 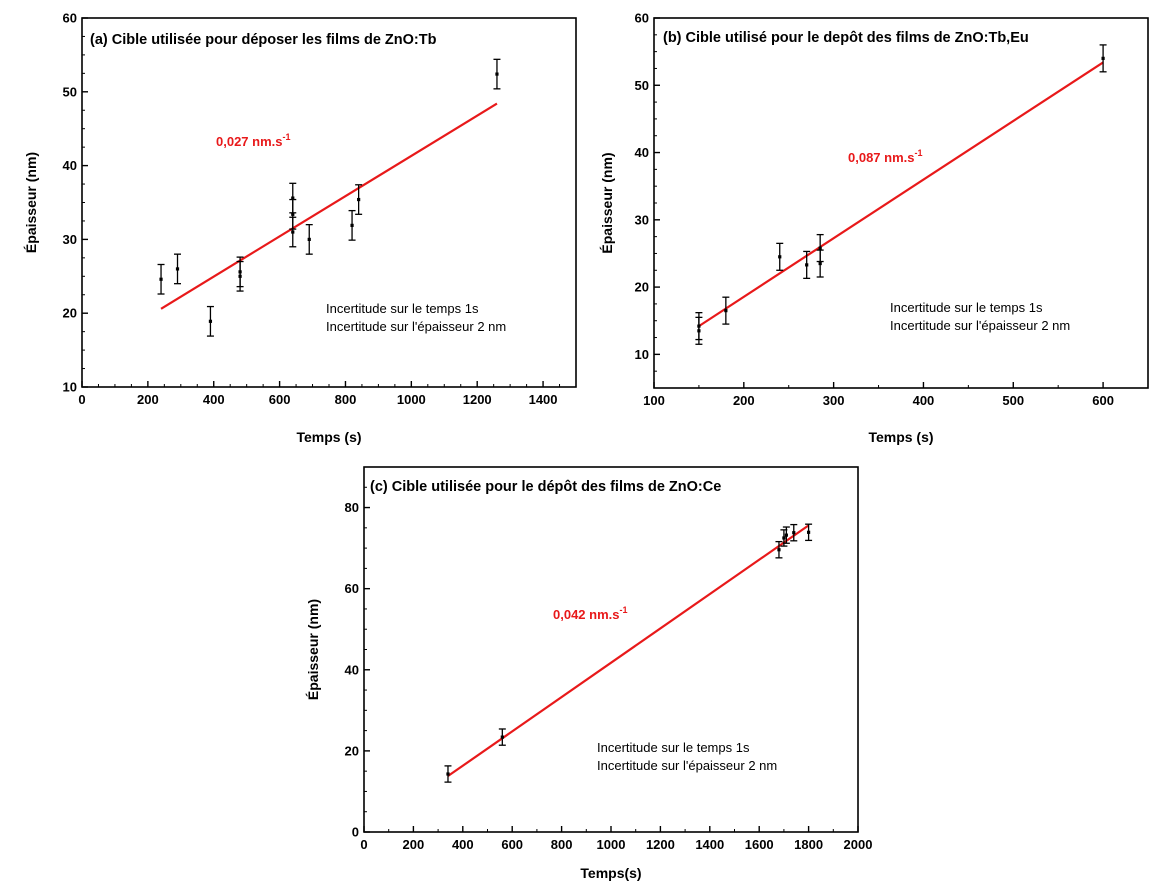 What do you see at coordinates (642, 219) in the screenshot?
I see `panel-b-y-tick-label: 30` at bounding box center [642, 219].